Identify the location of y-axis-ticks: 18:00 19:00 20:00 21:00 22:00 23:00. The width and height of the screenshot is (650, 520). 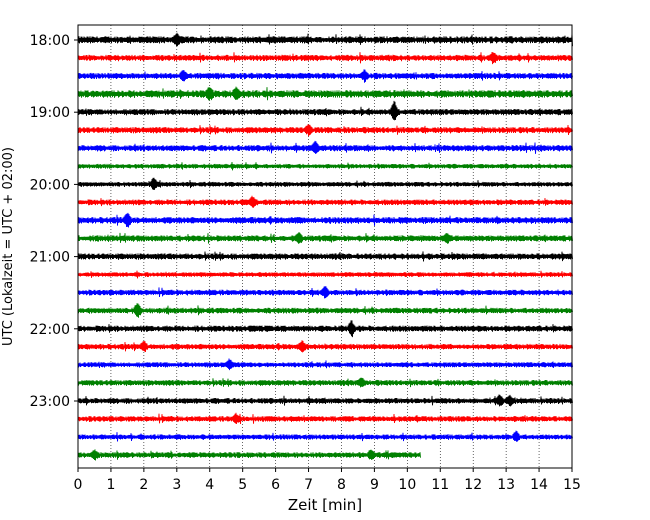
(54, 221).